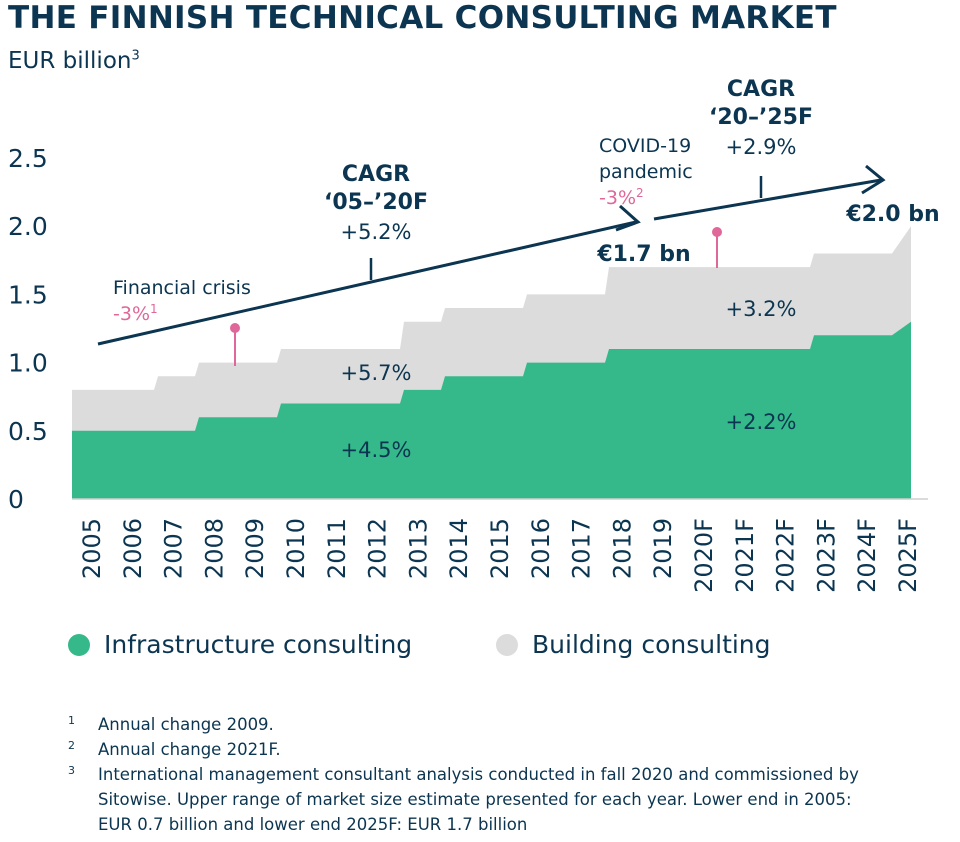 The height and width of the screenshot is (842, 960). What do you see at coordinates (133, 548) in the screenshot?
I see `x-tick-label: 2006` at bounding box center [133, 548].